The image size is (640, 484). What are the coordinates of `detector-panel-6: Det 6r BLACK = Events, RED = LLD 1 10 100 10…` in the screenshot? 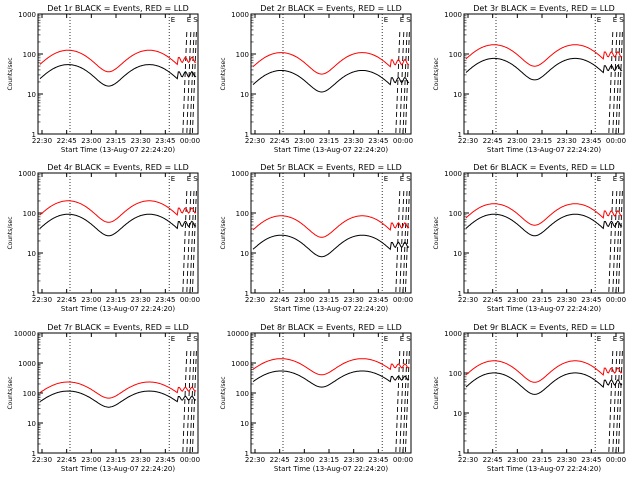 It's located at (529, 238).